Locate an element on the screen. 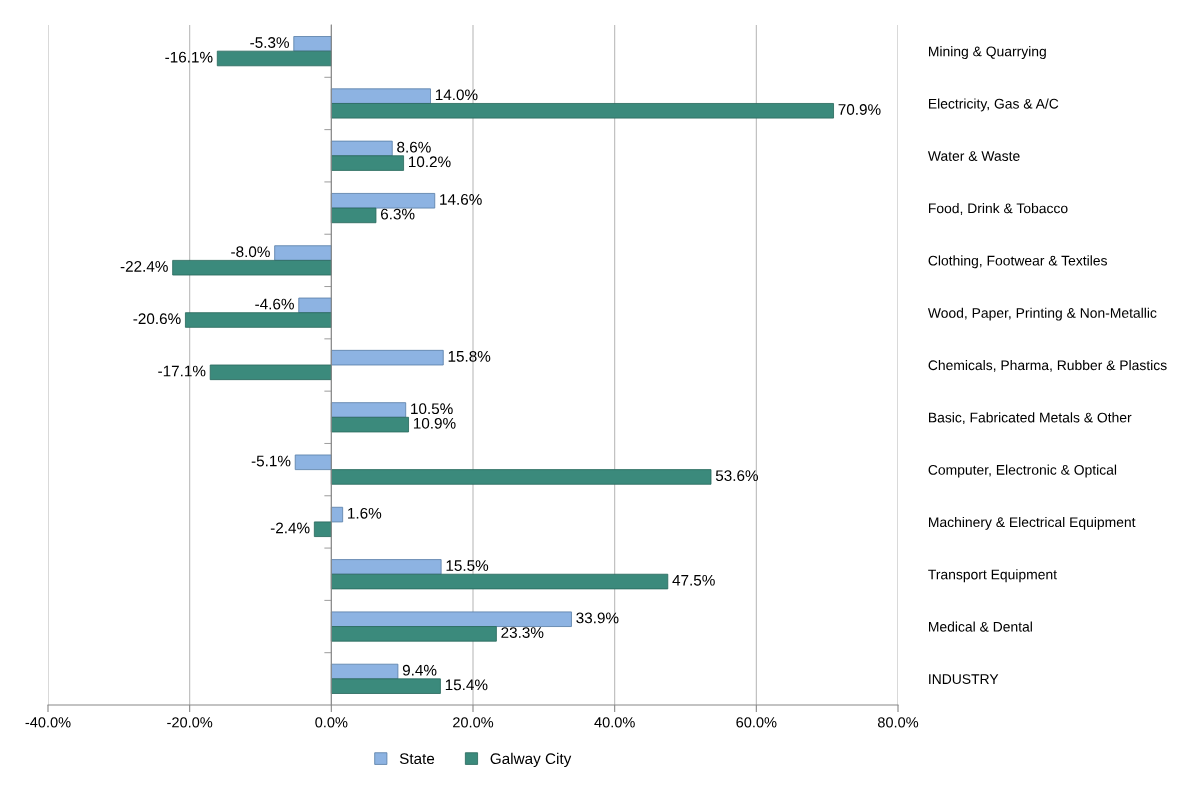 The height and width of the screenshot is (785, 1203). x-tick-label: 60.0% is located at coordinates (756, 722).